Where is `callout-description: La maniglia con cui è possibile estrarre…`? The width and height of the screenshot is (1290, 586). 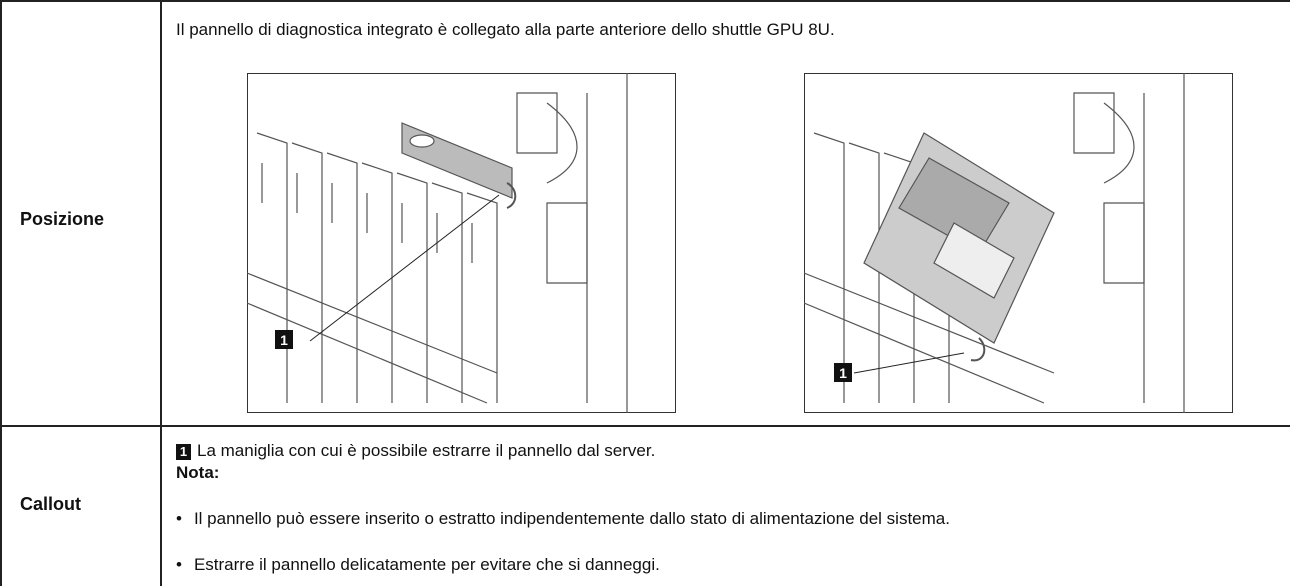
callout-description: La maniglia con cui è possibile estrarre… is located at coordinates (426, 450).